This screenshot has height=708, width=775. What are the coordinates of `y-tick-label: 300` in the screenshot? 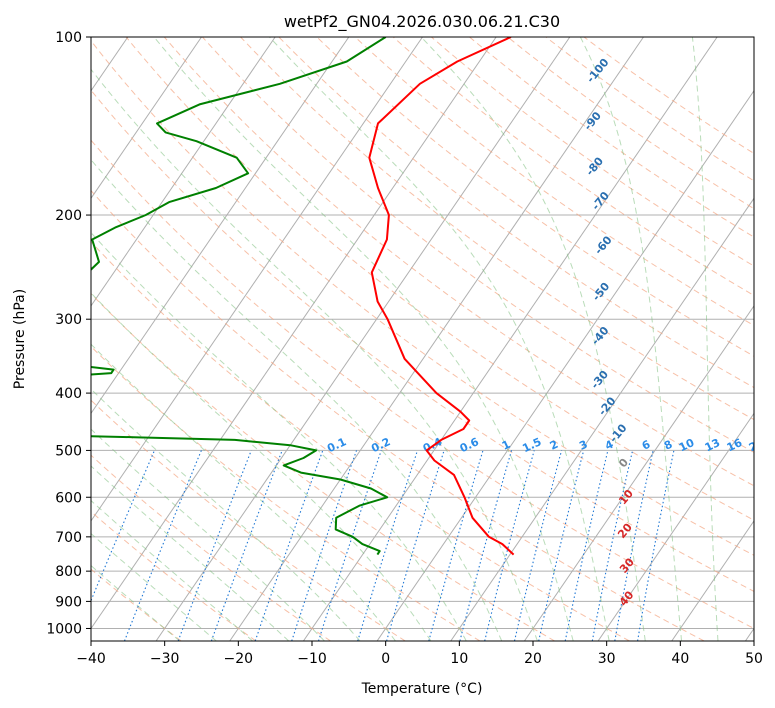 It's located at (68, 320).